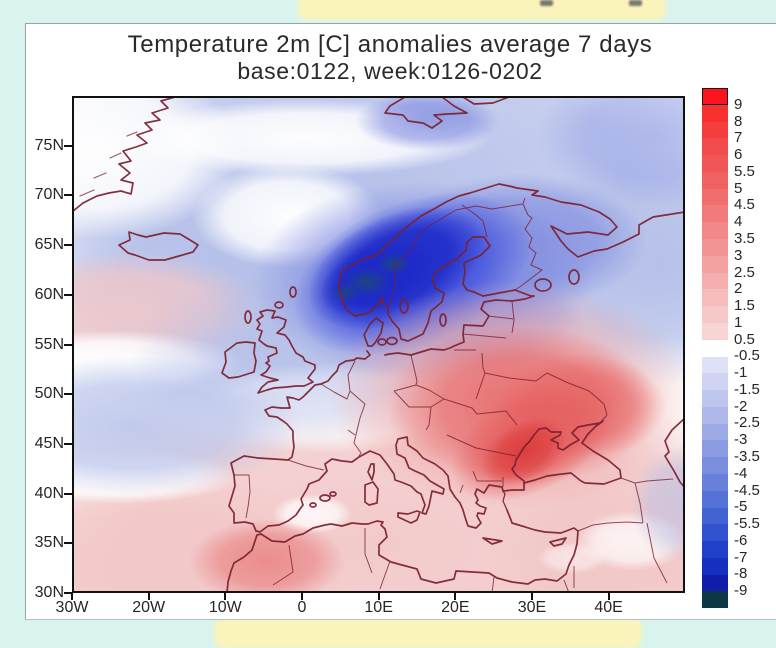 This screenshot has width=776, height=648. I want to click on colorbar-label: 4.5, so click(744, 205).